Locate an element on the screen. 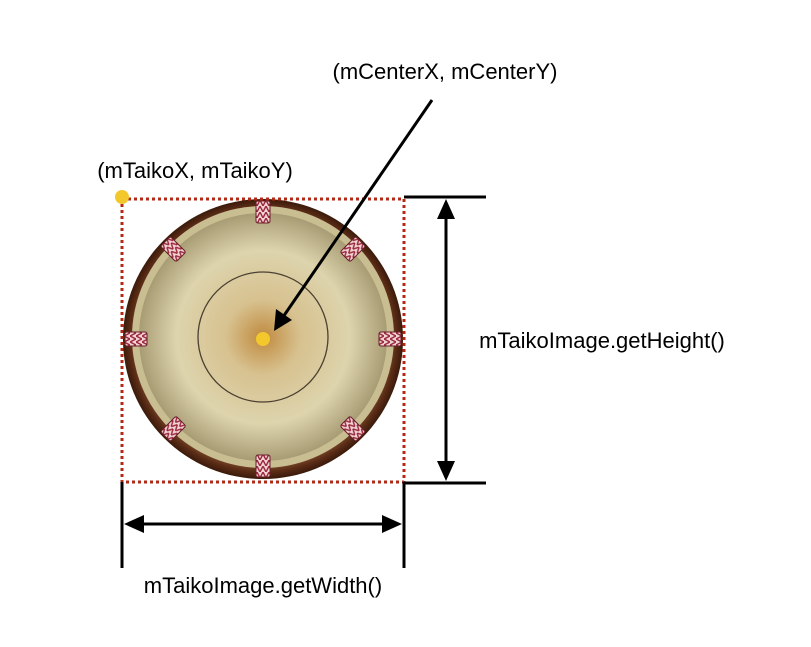  drum-center-ring is located at coordinates (263, 337).